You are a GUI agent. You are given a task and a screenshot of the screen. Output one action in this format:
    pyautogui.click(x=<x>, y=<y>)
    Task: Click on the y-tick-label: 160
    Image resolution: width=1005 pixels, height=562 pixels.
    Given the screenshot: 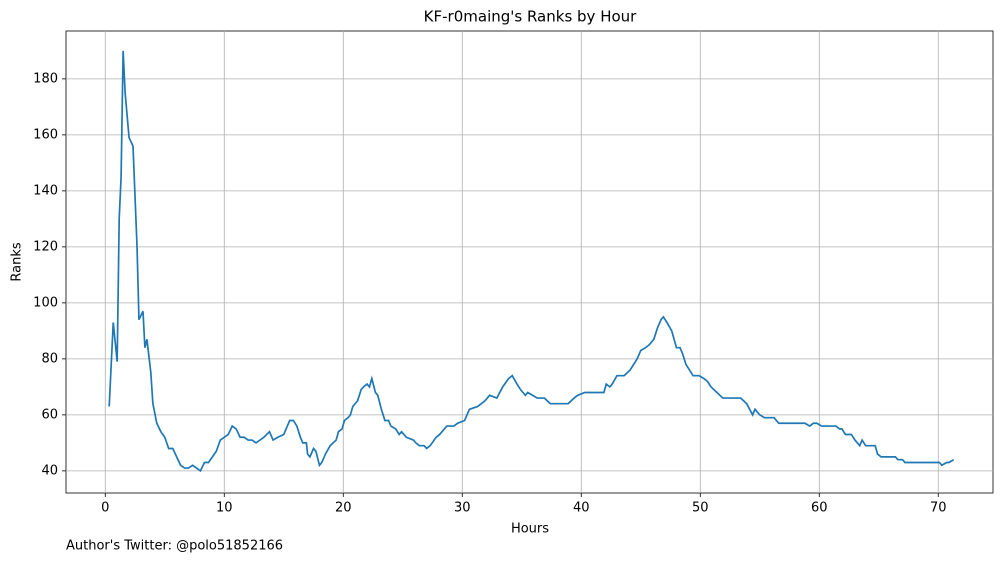 What is the action you would take?
    pyautogui.click(x=45, y=134)
    